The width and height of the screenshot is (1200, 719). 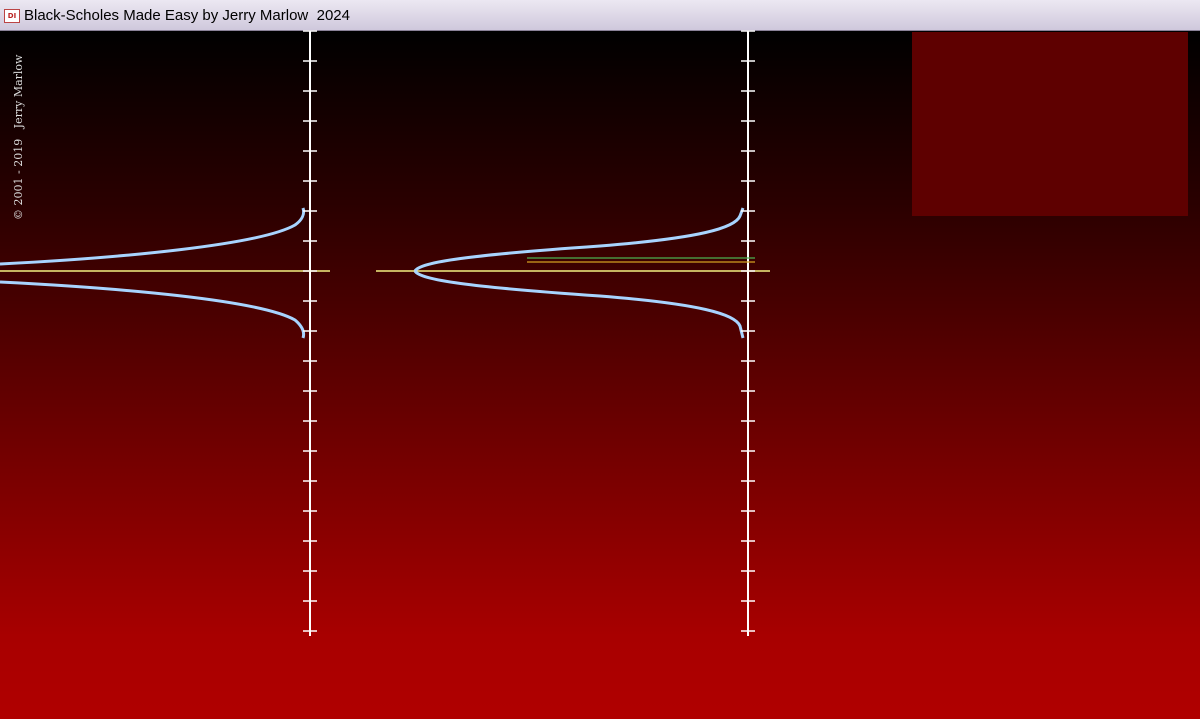 I want to click on copyright: © 2001 - 2019 Jerry Marlow, so click(x=18, y=137).